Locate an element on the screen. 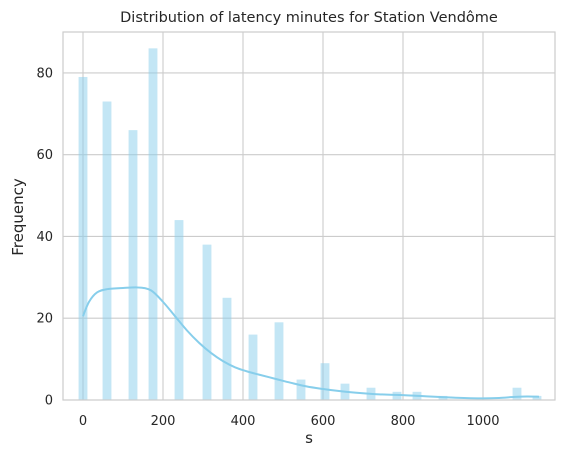  x-tick-label: 0 is located at coordinates (83, 421).